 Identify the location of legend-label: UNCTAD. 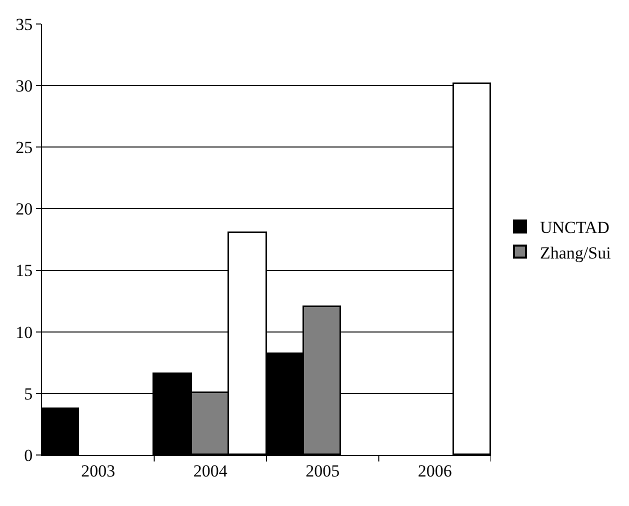
(575, 228).